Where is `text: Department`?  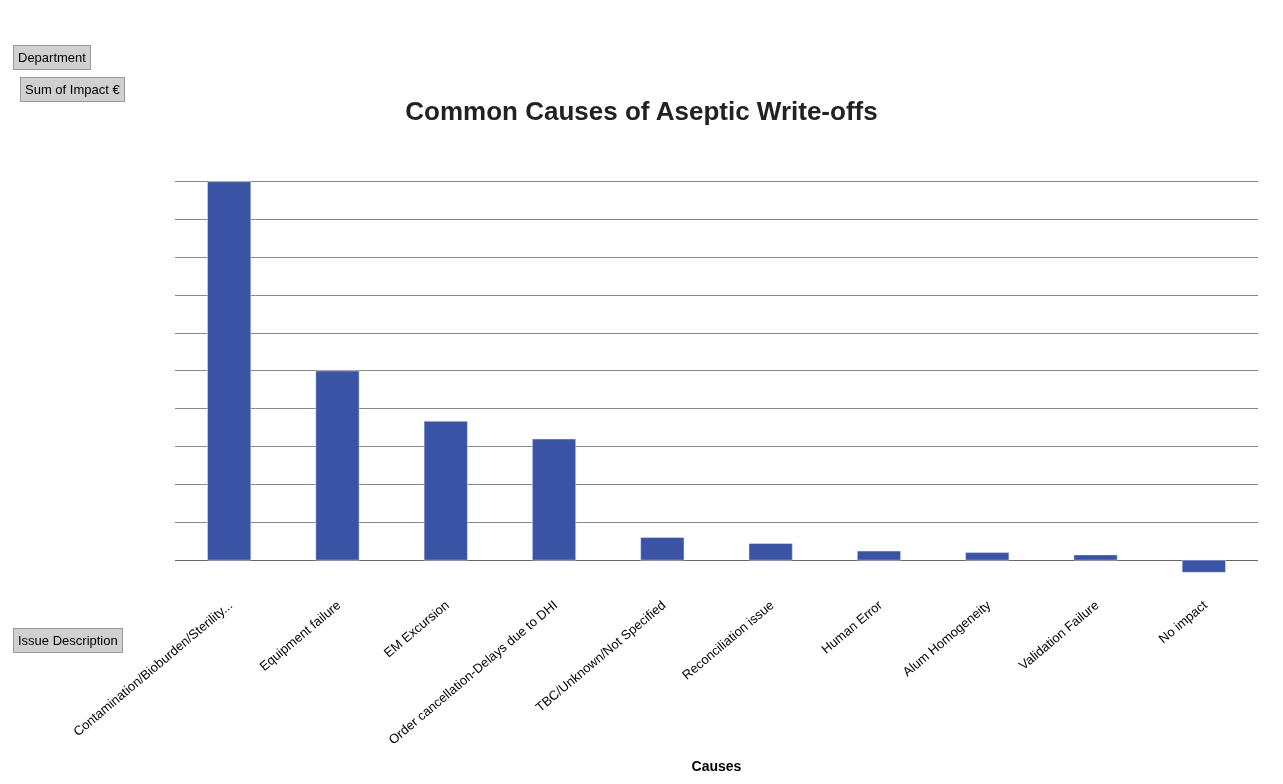
text: Department is located at coordinates (52, 57).